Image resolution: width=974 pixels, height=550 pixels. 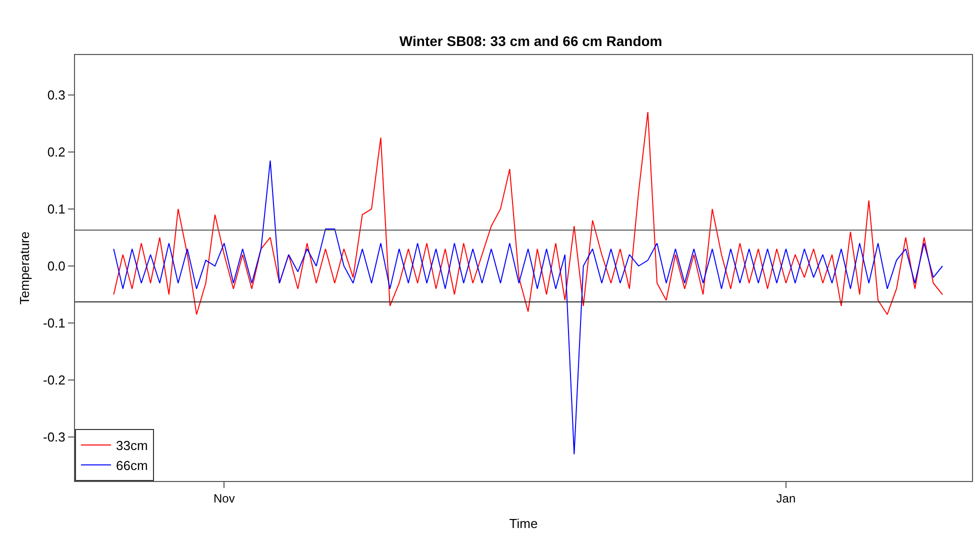 What do you see at coordinates (54, 437) in the screenshot?
I see `y-tick-label: -0.3` at bounding box center [54, 437].